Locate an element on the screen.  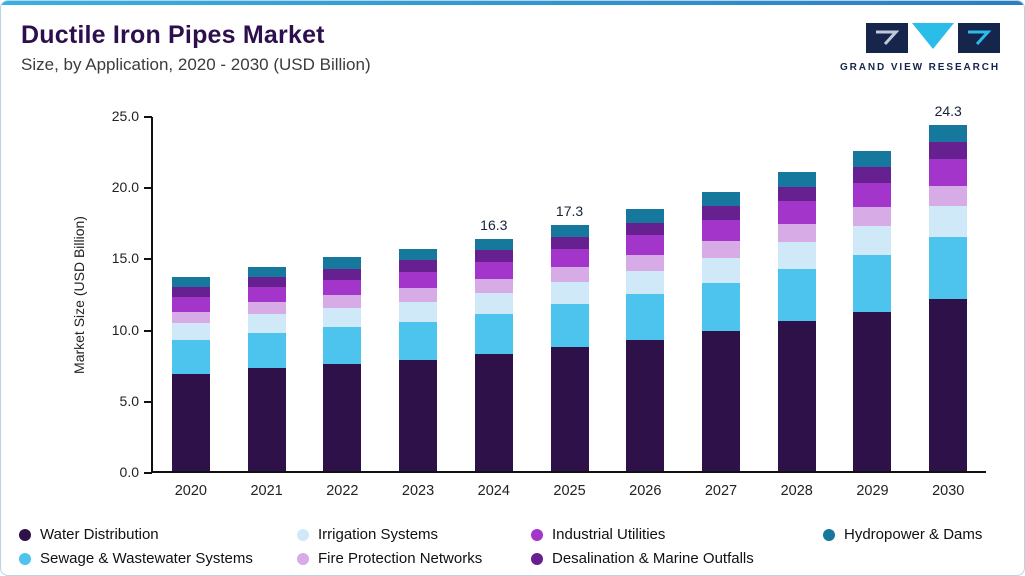
legend-label: Fire Protection Networks is located at coordinates (400, 558).